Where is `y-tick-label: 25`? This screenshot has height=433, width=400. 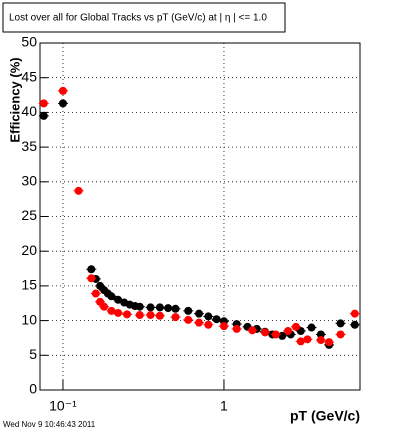 y-tick-label: 25 is located at coordinates (29, 215).